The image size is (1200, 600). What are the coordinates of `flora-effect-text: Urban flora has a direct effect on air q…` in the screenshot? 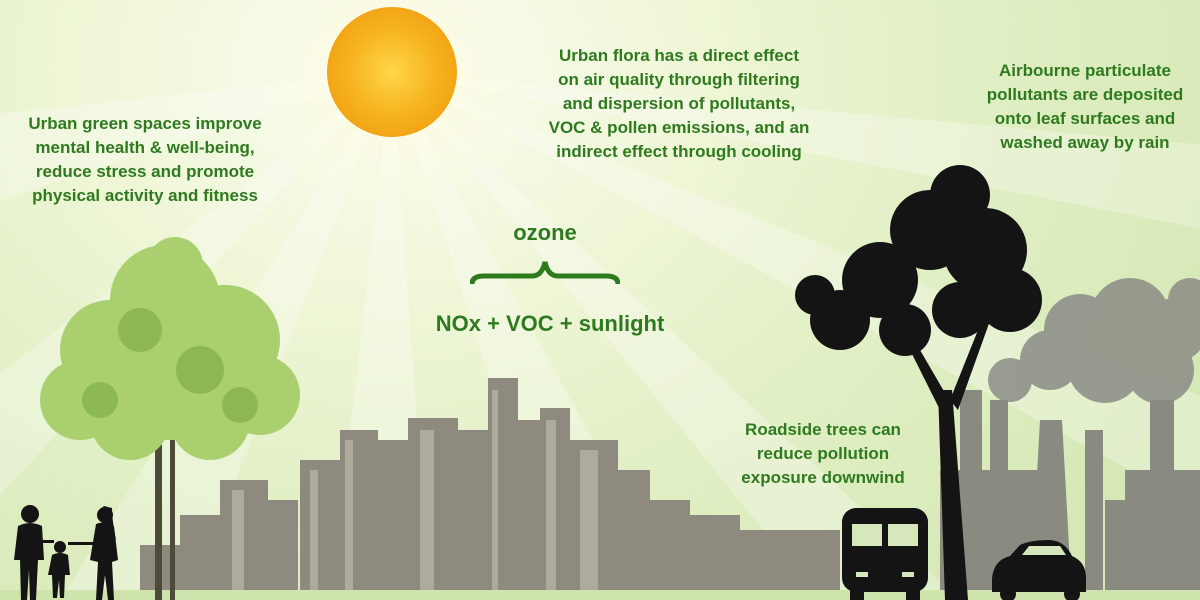 It's located at (679, 104).